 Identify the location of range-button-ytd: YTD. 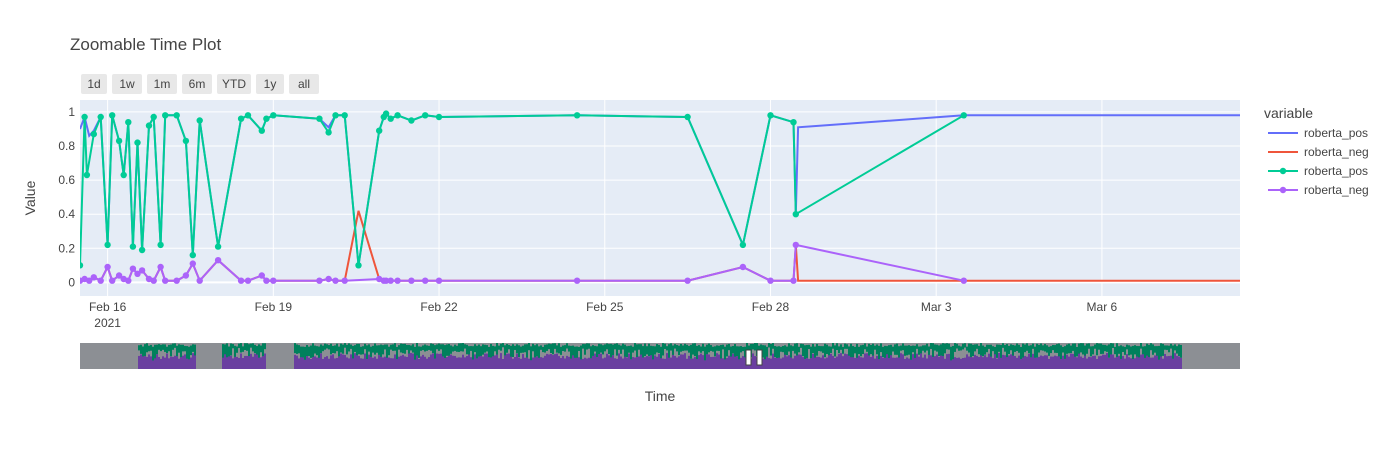
(234, 84).